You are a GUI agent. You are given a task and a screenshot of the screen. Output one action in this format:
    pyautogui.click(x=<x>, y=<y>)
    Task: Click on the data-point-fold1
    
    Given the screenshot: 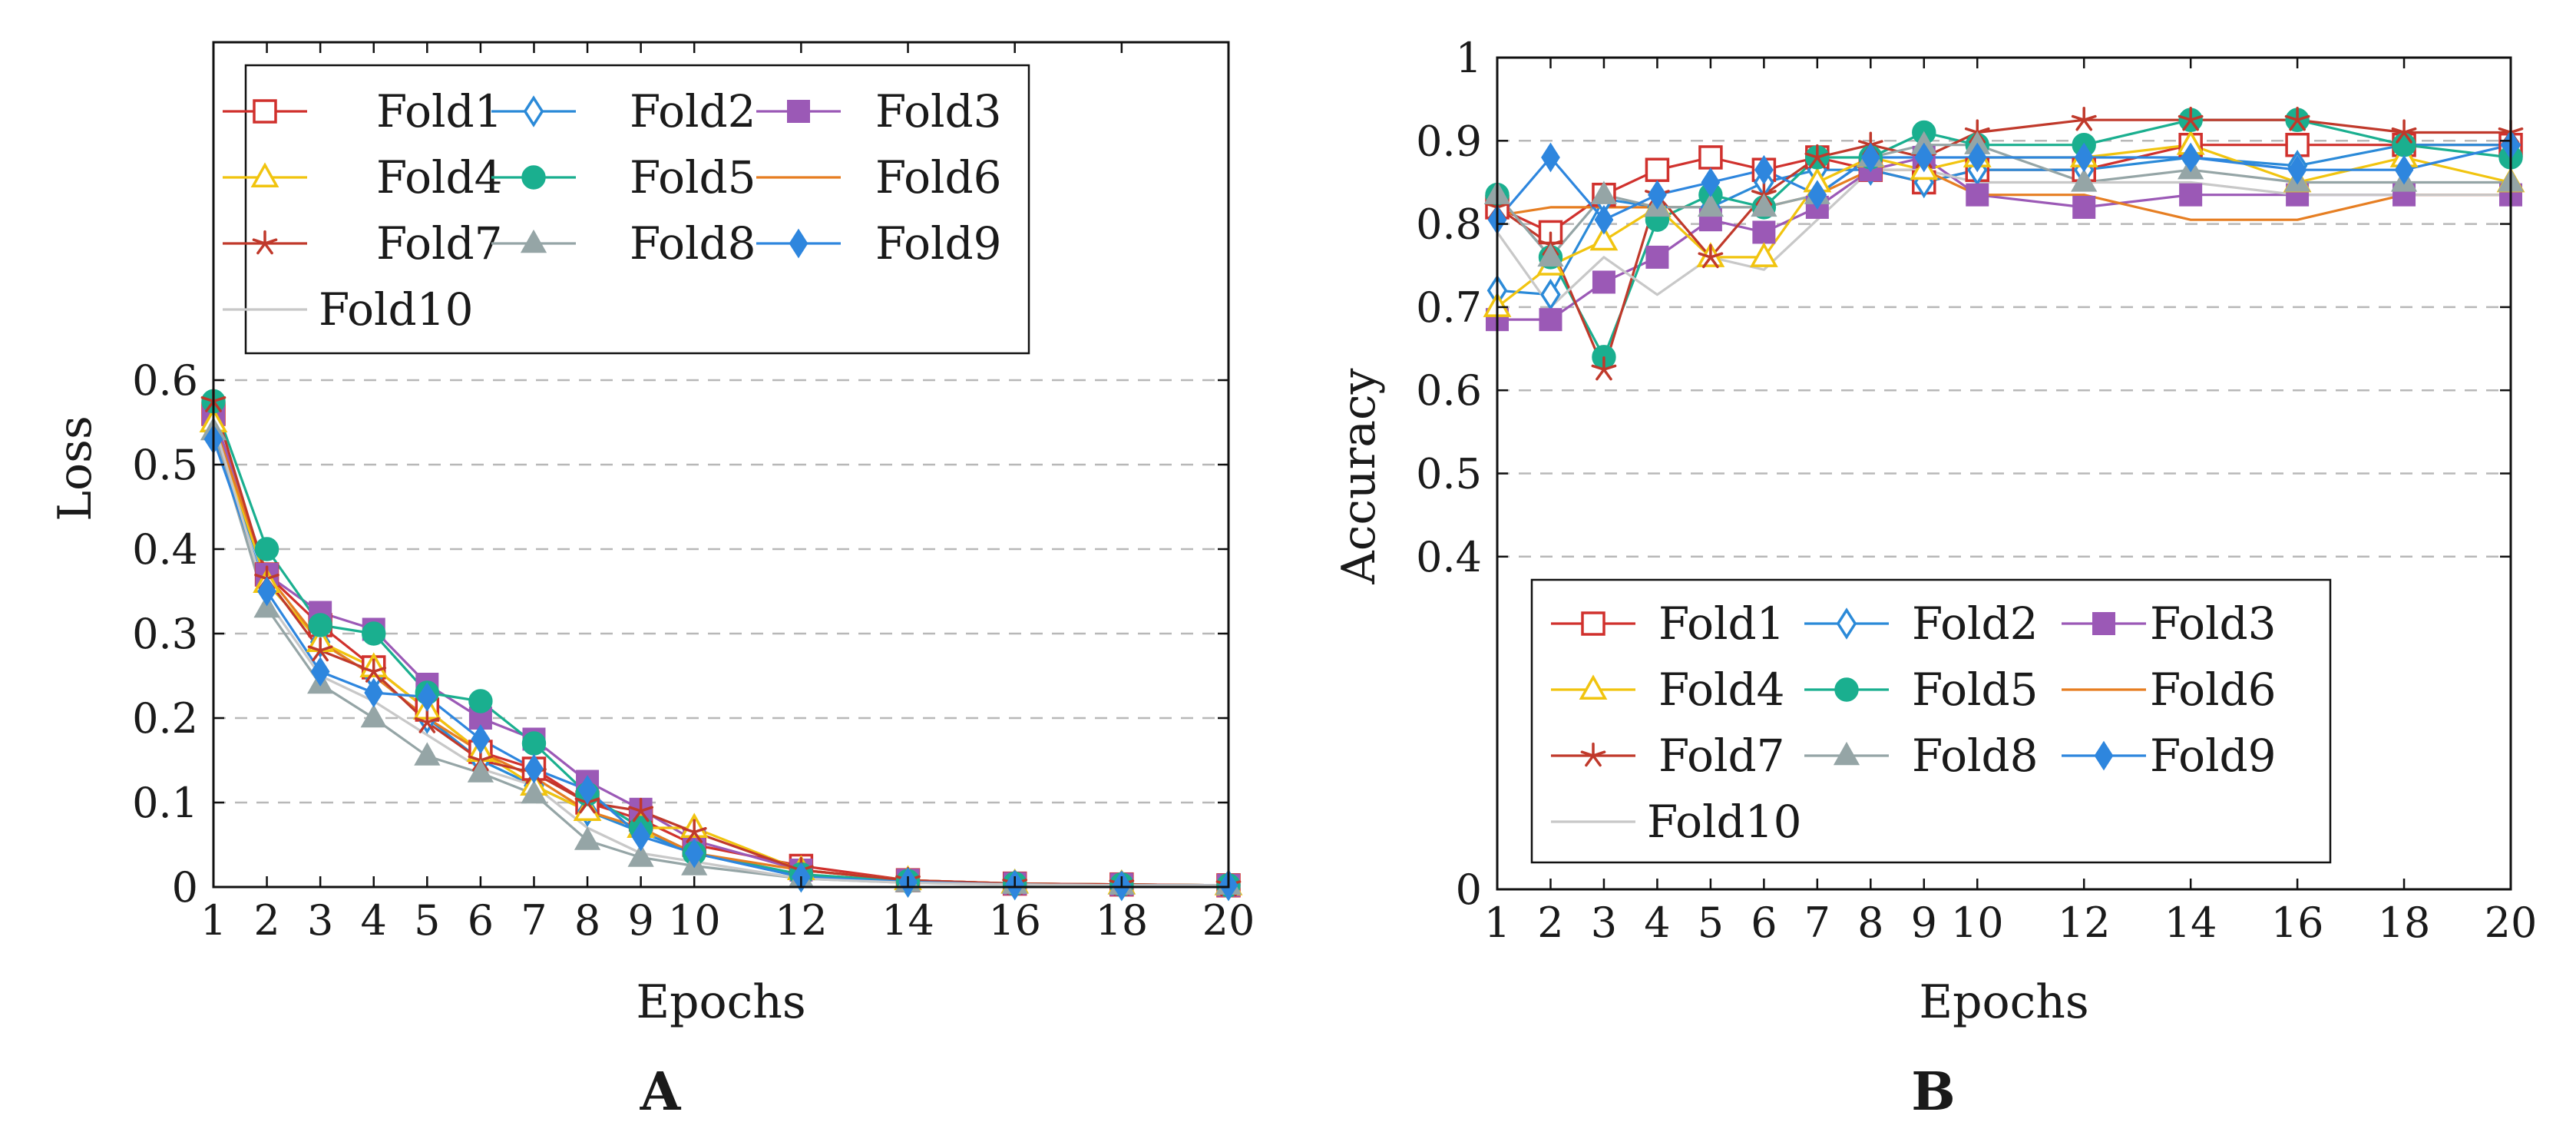 What is the action you would take?
    pyautogui.click(x=1710, y=157)
    